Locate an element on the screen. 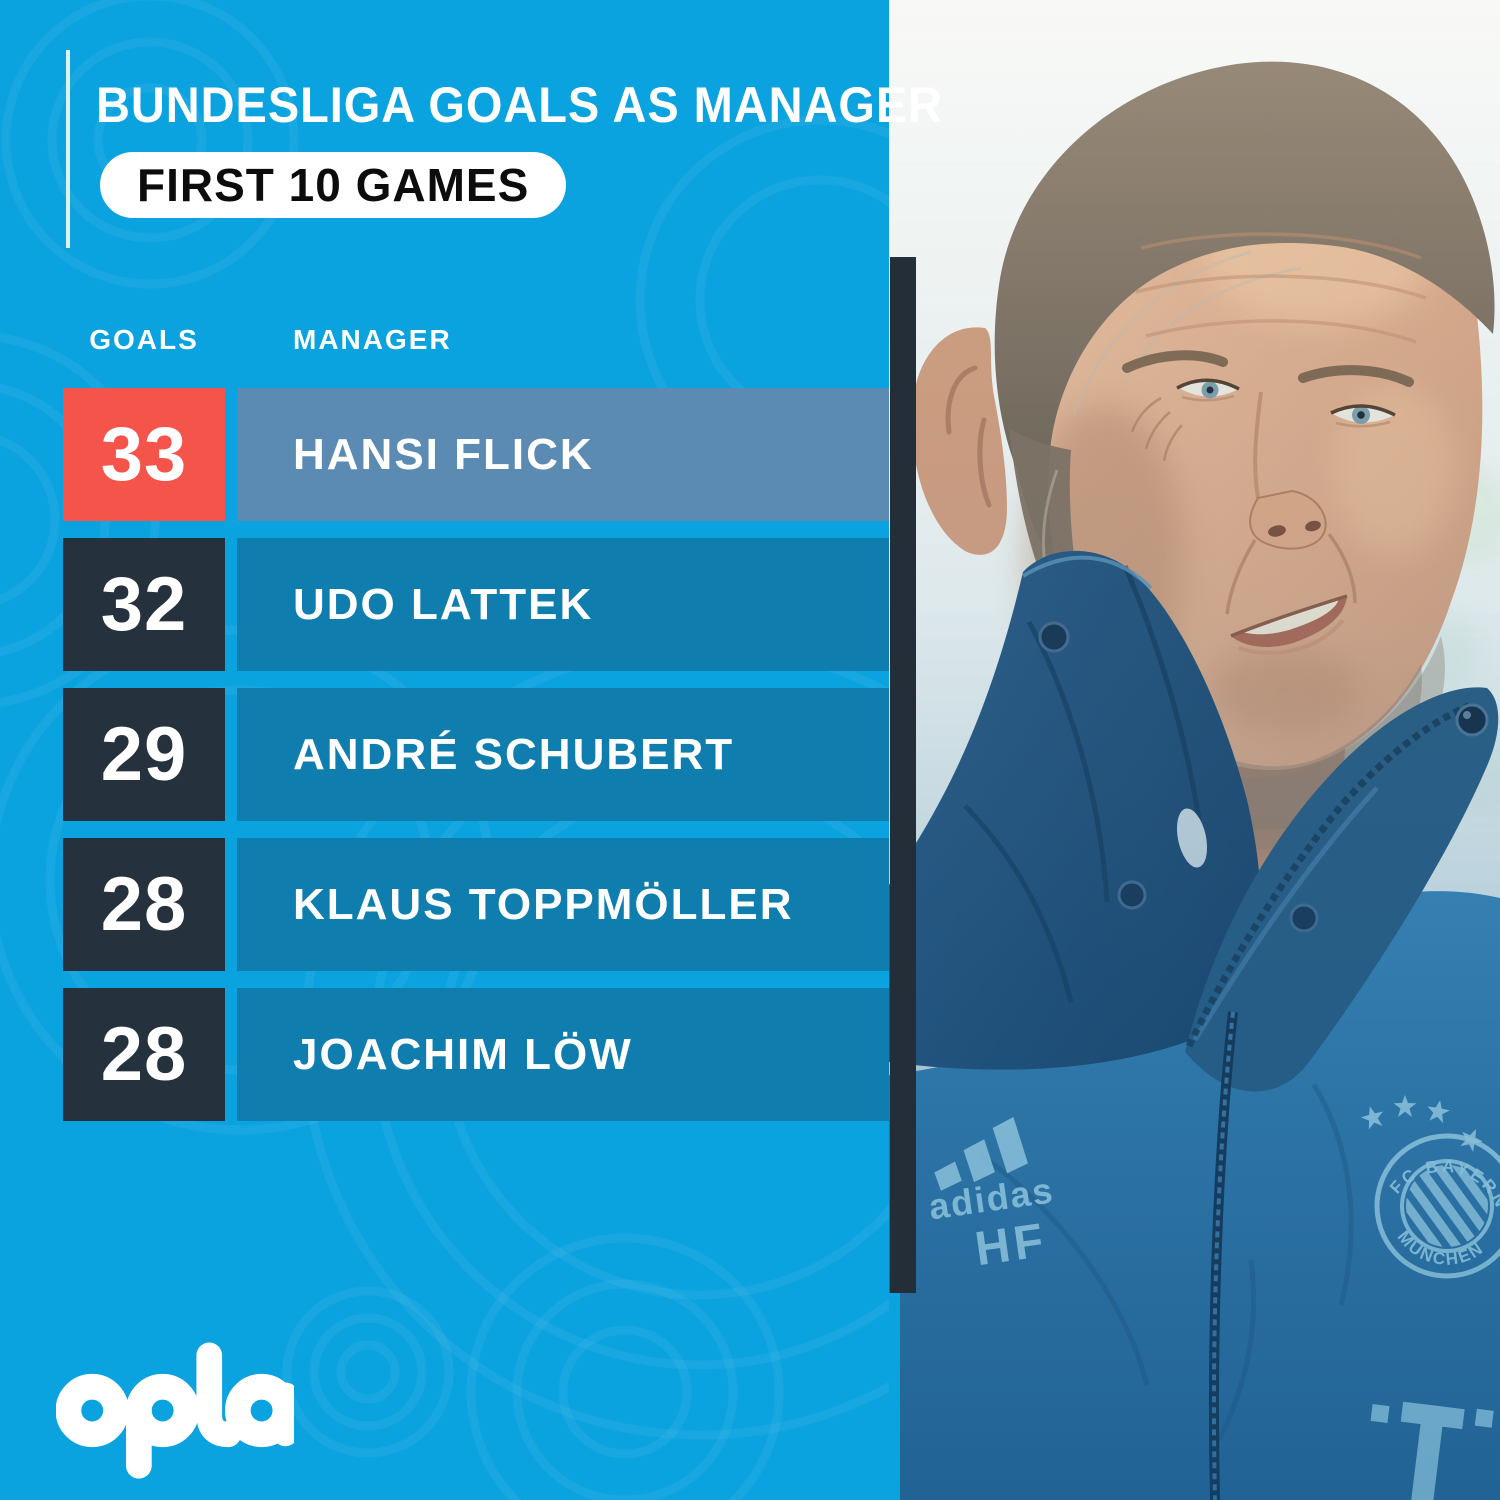  page-title: BUNDESLIGA GOALS AS MANAGER is located at coordinates (520, 105).